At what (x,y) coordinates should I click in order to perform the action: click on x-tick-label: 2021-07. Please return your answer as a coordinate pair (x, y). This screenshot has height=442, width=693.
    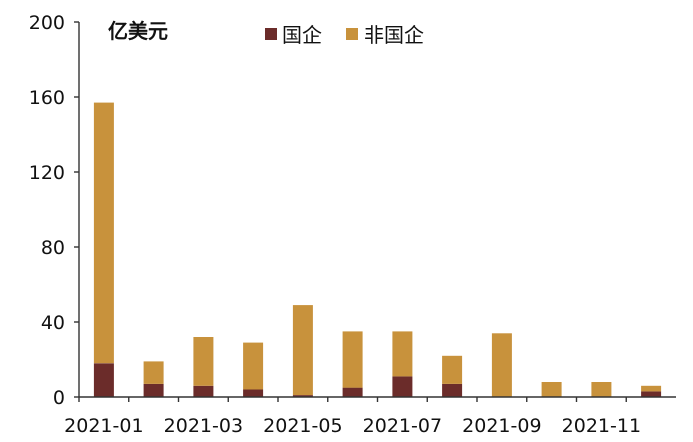
    Looking at the image, I should click on (402, 426).